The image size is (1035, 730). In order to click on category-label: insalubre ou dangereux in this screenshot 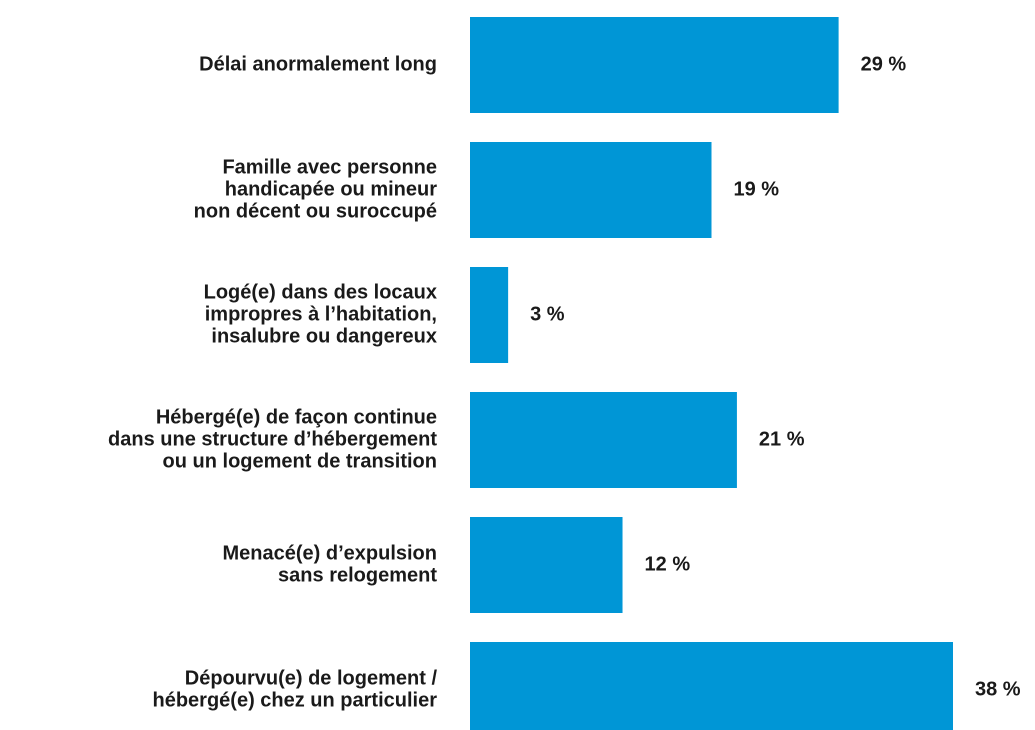, I will do `click(324, 336)`.